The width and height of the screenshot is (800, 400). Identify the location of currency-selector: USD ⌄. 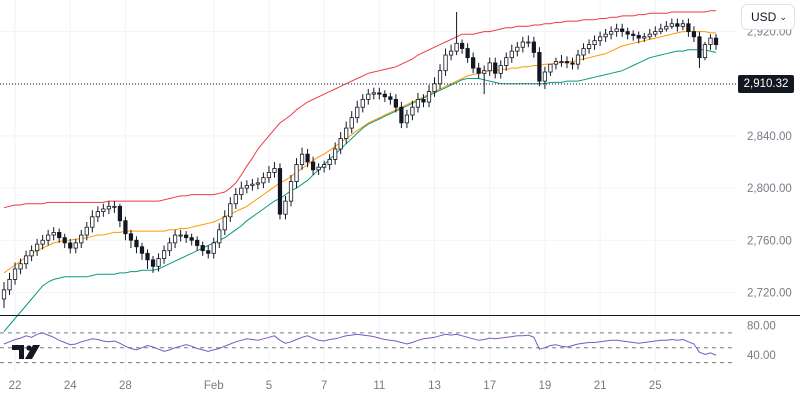
(768, 17).